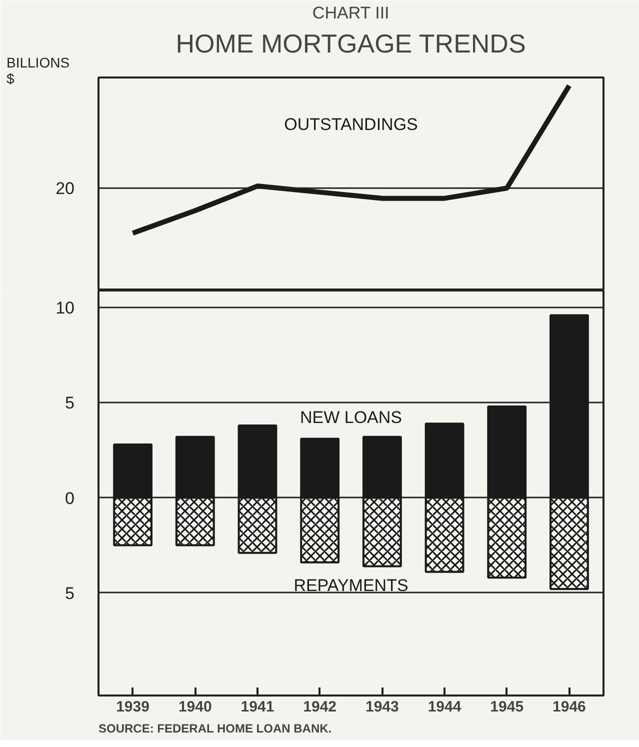 This screenshot has height=747, width=639. Describe the element at coordinates (507, 707) in the screenshot. I see `x-tick-label: 1945` at that location.